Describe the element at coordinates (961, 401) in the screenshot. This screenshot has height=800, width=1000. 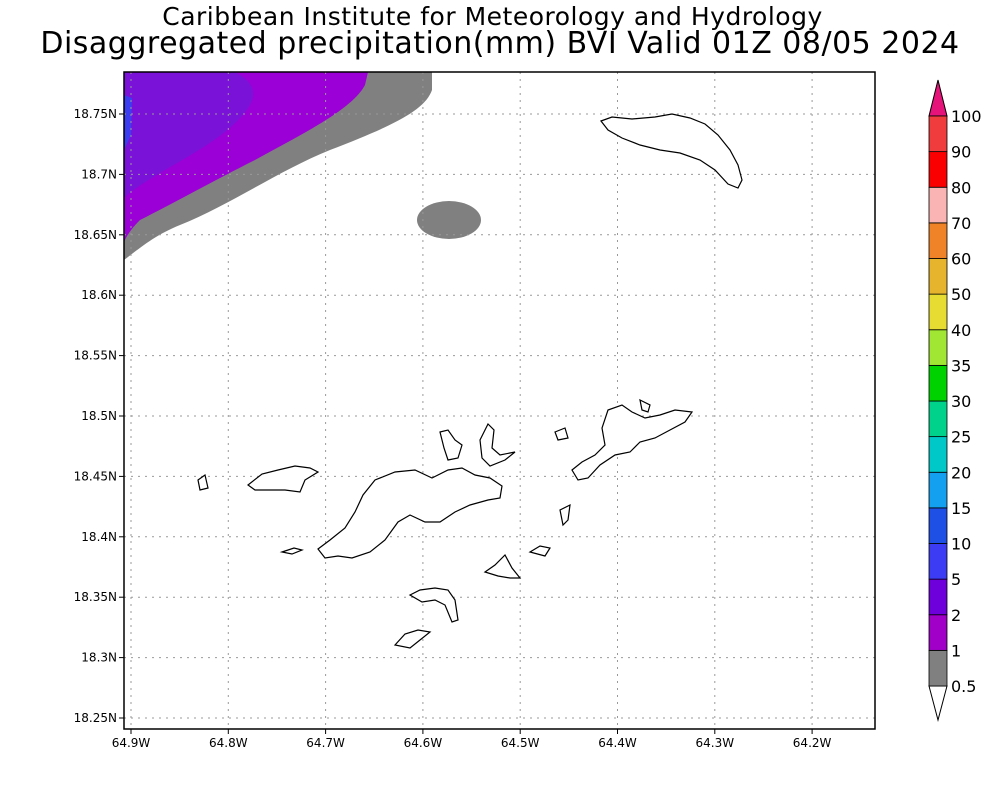
I see `colorbar-level-label: 30` at that location.